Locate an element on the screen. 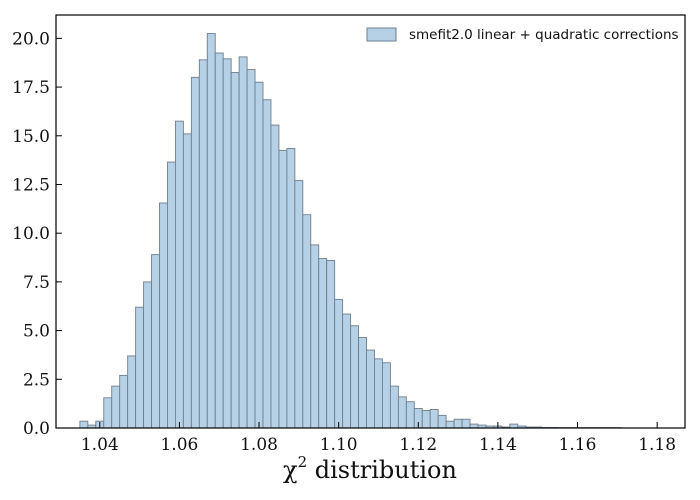 This screenshot has width=700, height=500. y-tick-label: 17.5 is located at coordinates (31, 88).